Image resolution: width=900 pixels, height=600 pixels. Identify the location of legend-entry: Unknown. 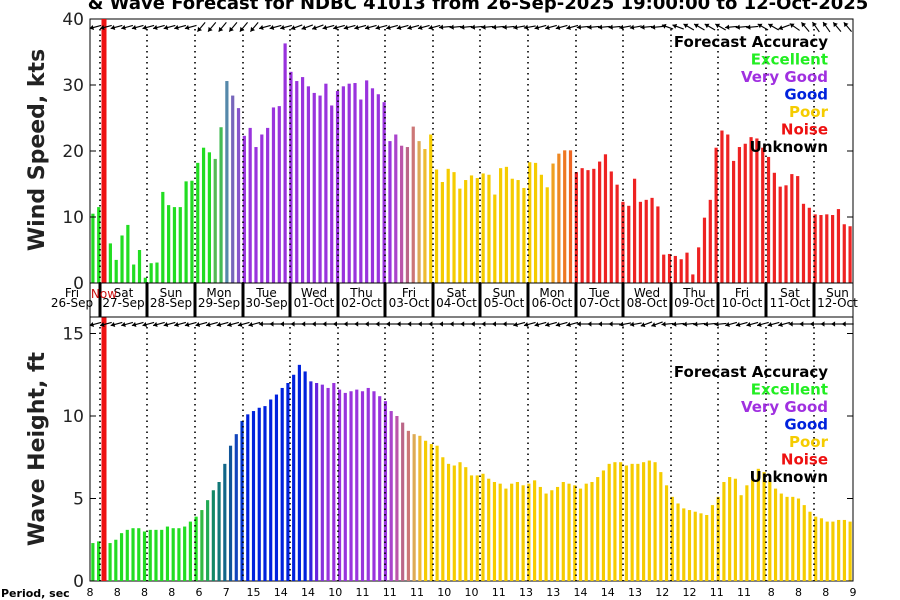
(789, 147).